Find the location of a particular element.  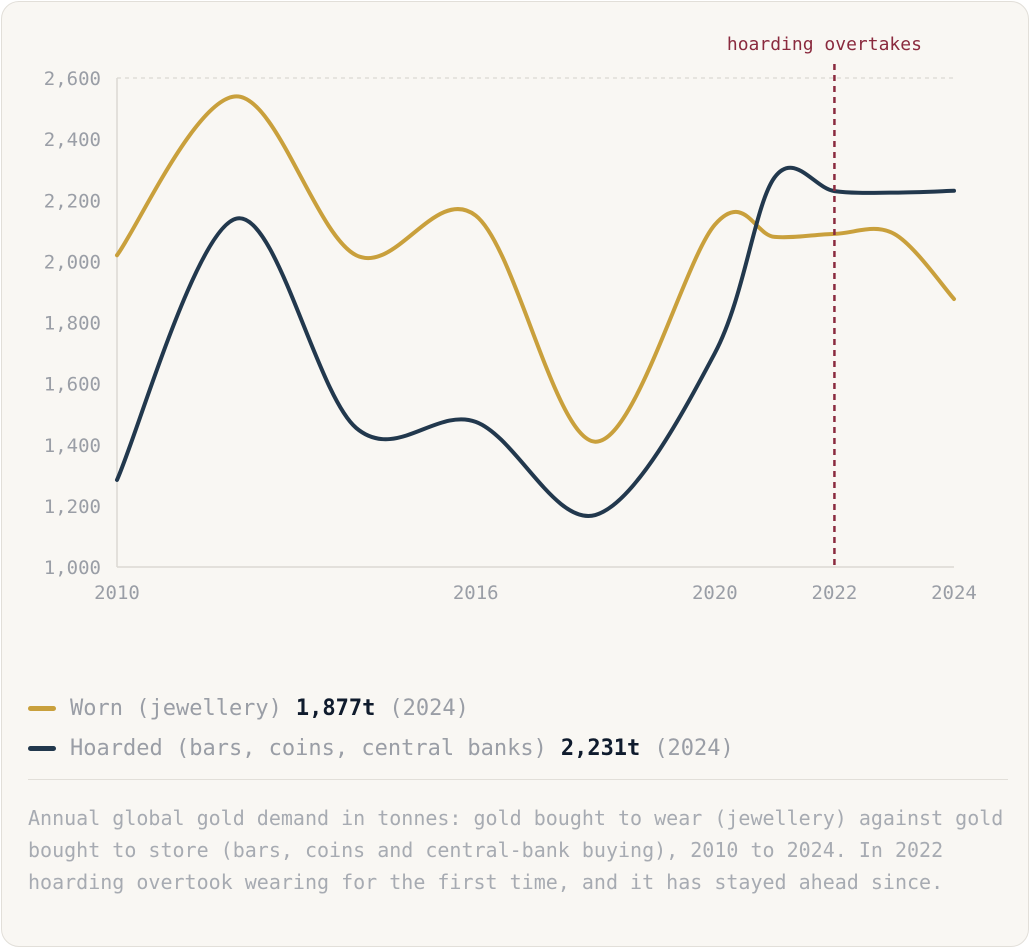

x-tick-label: 2022 is located at coordinates (835, 593).